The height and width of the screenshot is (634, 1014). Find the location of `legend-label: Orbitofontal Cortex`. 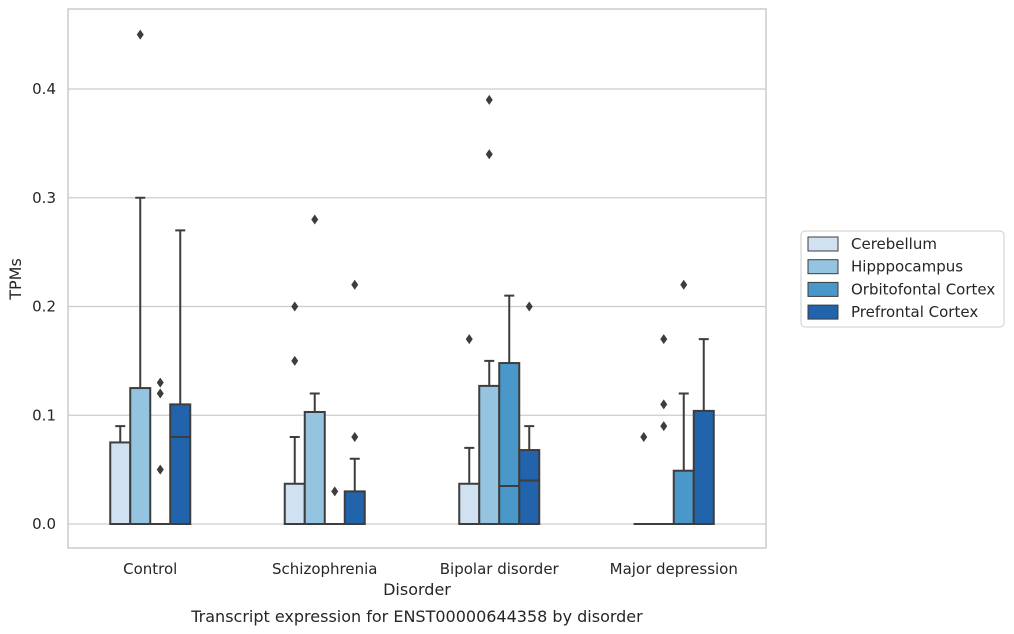

legend-label: Orbitofontal Cortex is located at coordinates (923, 289).